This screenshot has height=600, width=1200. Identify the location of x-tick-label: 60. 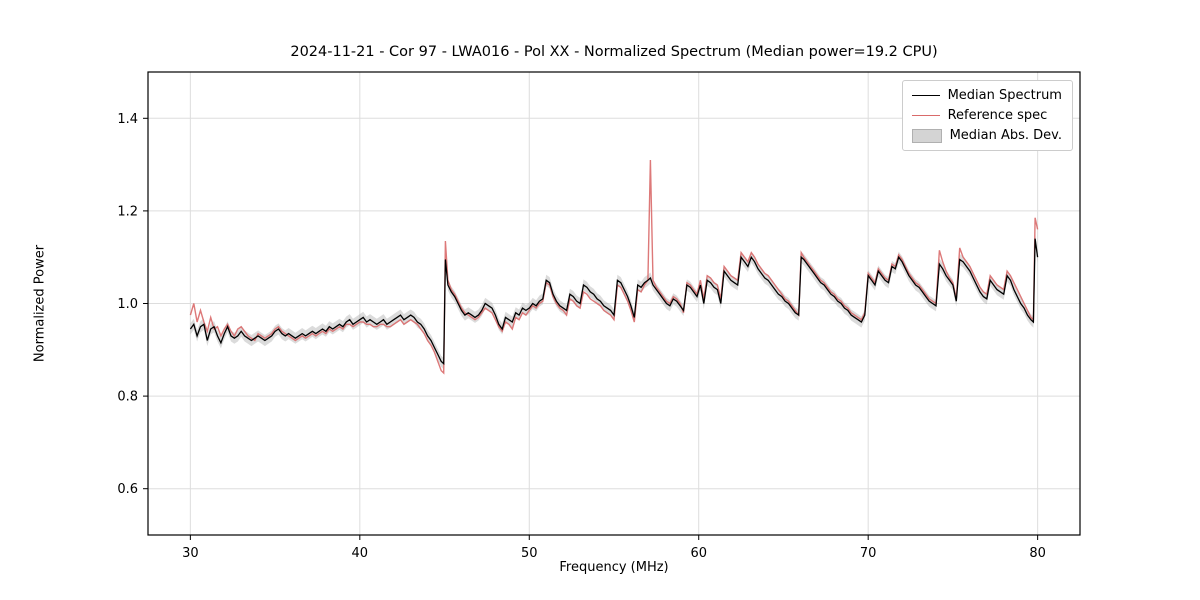
(698, 553).